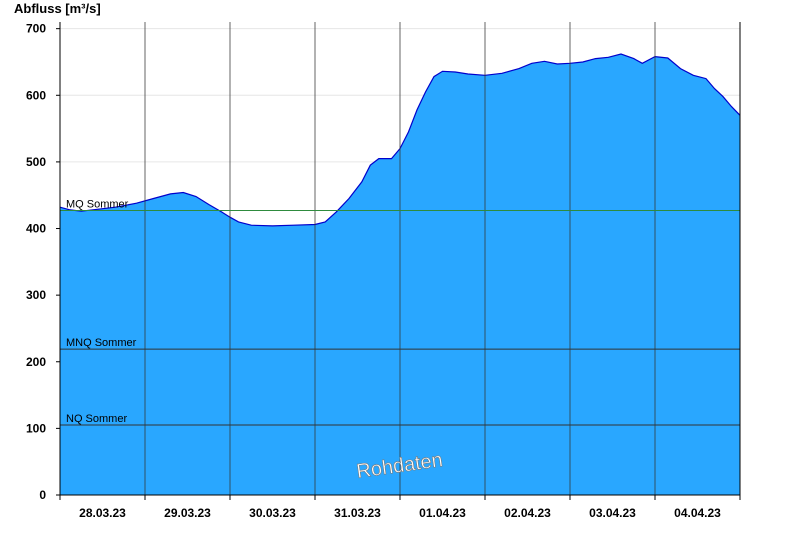  Describe the element at coordinates (612, 513) in the screenshot. I see `x-tick-label-6: 03.04.23` at that location.